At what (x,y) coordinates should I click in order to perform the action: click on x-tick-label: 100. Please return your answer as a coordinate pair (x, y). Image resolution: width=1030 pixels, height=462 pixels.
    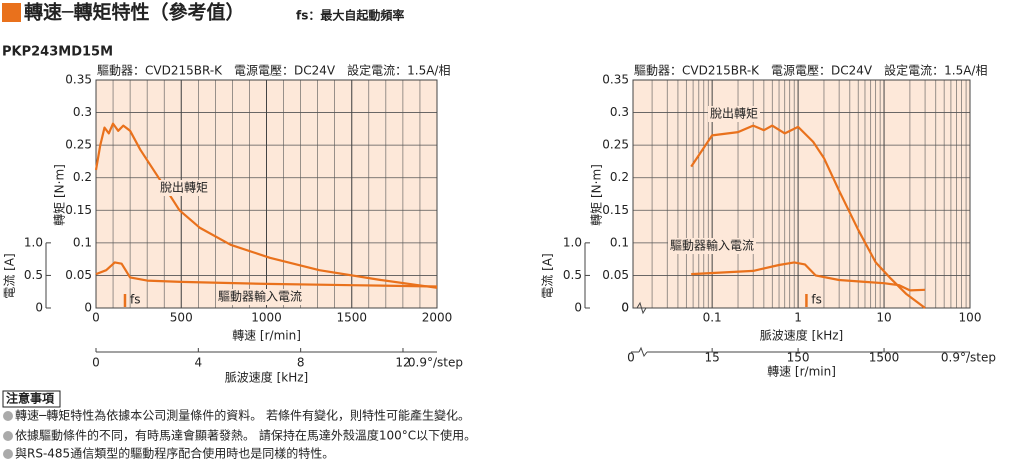
    Looking at the image, I should click on (970, 318).